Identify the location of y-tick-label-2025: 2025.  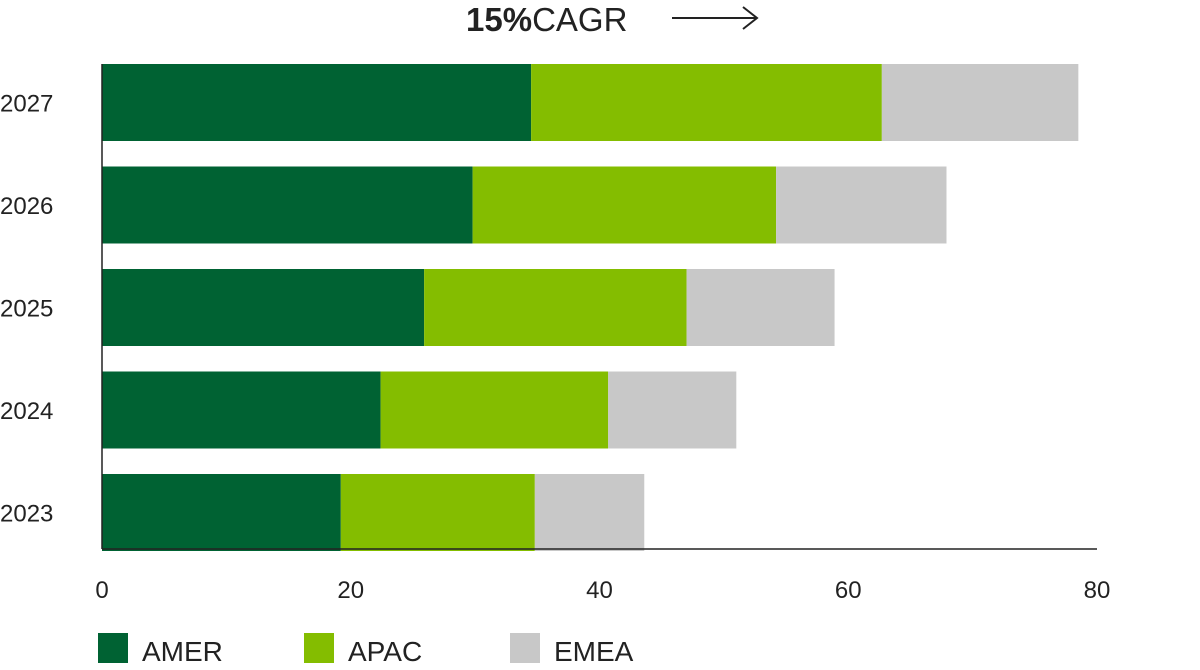
(26, 309).